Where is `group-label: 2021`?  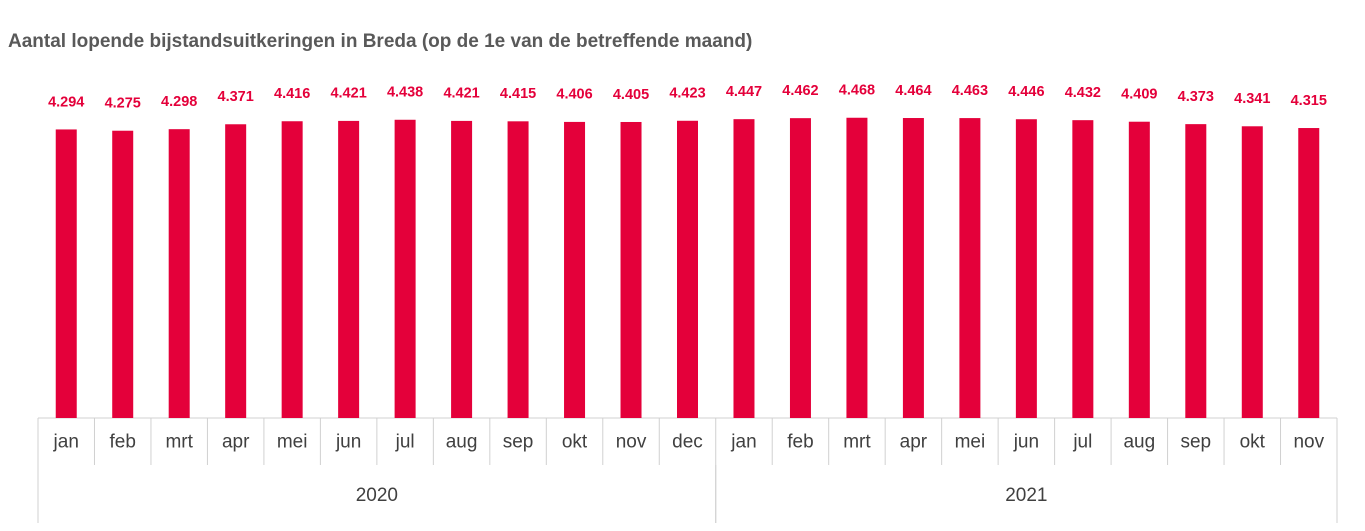
group-label: 2021 is located at coordinates (1026, 495).